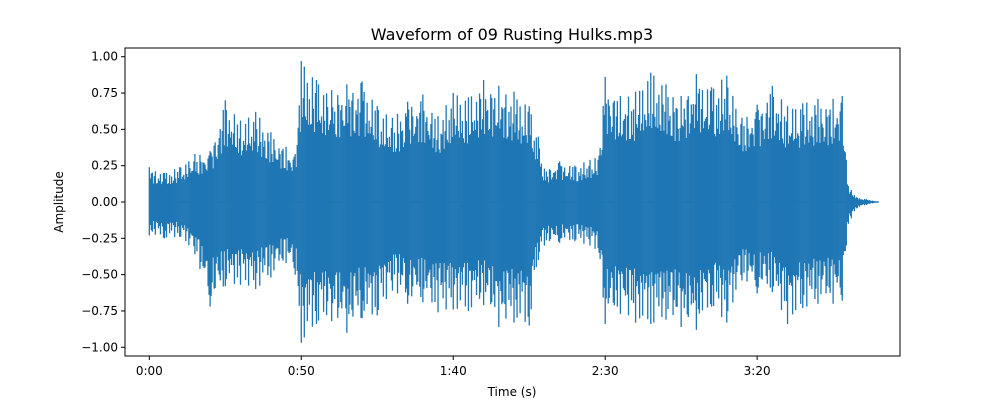 This screenshot has height=400, width=1000. What do you see at coordinates (99, 347) in the screenshot?
I see `y-tick-label: −1.00` at bounding box center [99, 347].